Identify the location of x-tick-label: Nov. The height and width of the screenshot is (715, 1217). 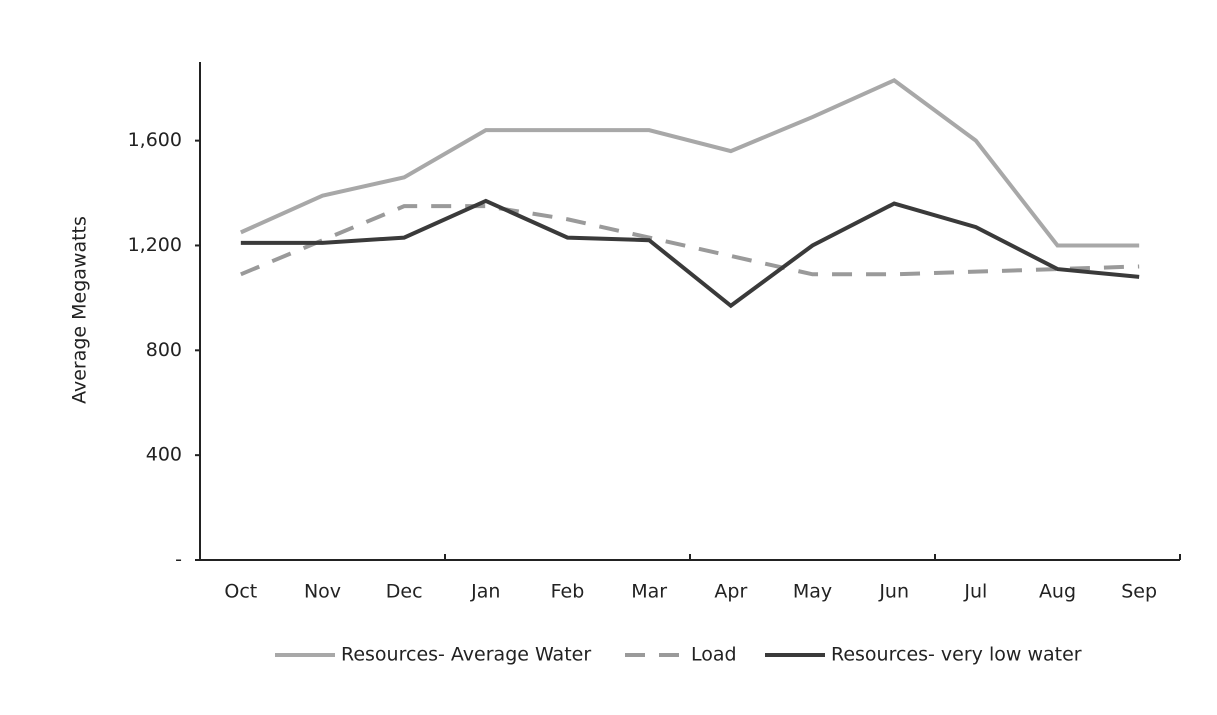
(322, 592).